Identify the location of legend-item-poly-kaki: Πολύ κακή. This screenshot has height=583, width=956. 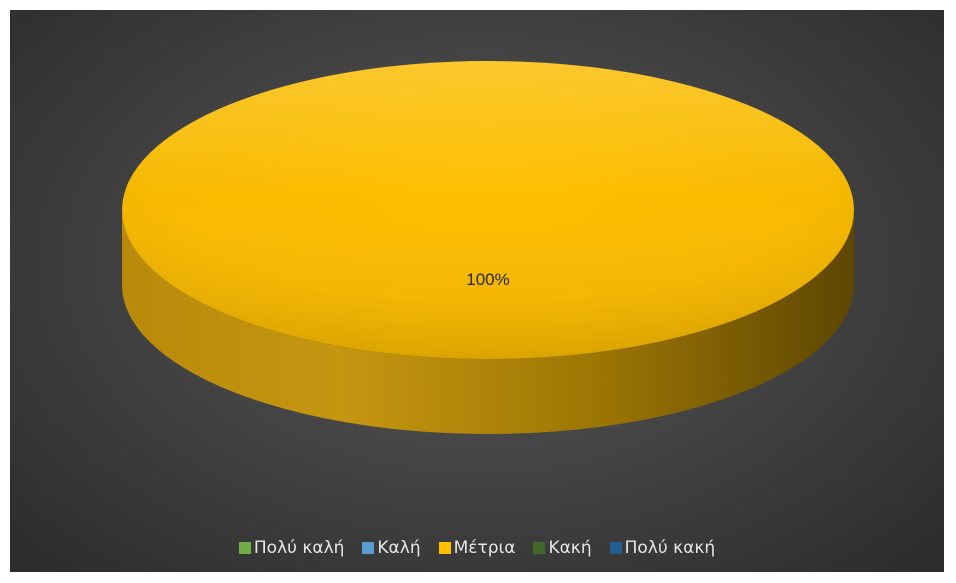
(662, 548).